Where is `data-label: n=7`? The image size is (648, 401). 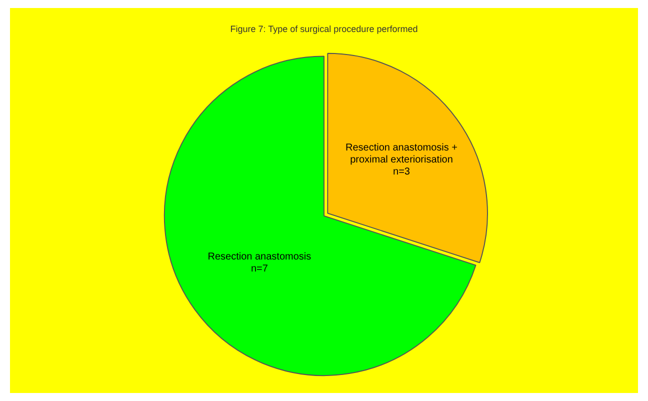 data-label: n=7 is located at coordinates (259, 269).